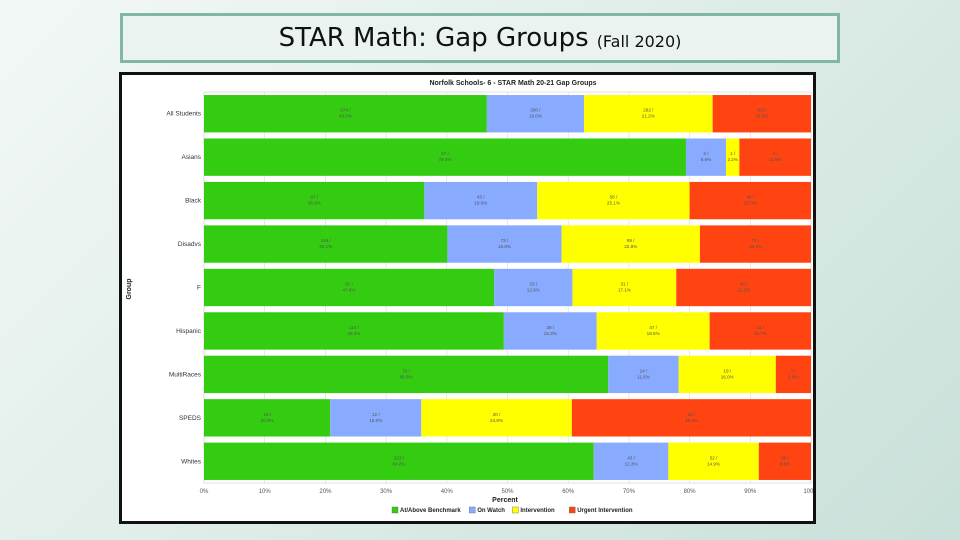  Describe the element at coordinates (325, 492) in the screenshot. I see `x-tick-label: 20%` at that location.